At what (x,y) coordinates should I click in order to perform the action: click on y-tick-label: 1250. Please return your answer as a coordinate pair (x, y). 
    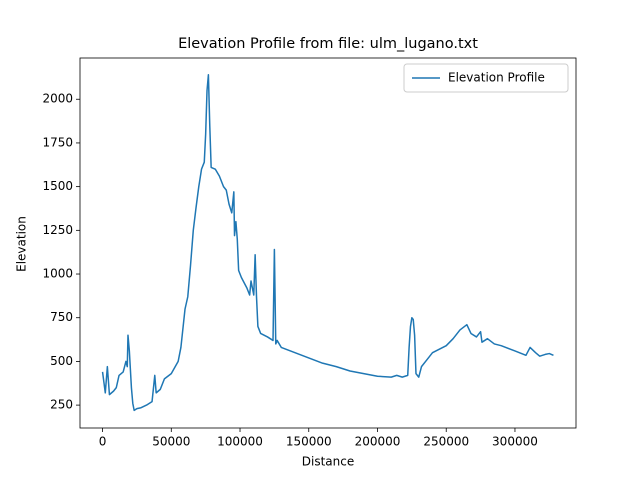
    Looking at the image, I should click on (57, 230).